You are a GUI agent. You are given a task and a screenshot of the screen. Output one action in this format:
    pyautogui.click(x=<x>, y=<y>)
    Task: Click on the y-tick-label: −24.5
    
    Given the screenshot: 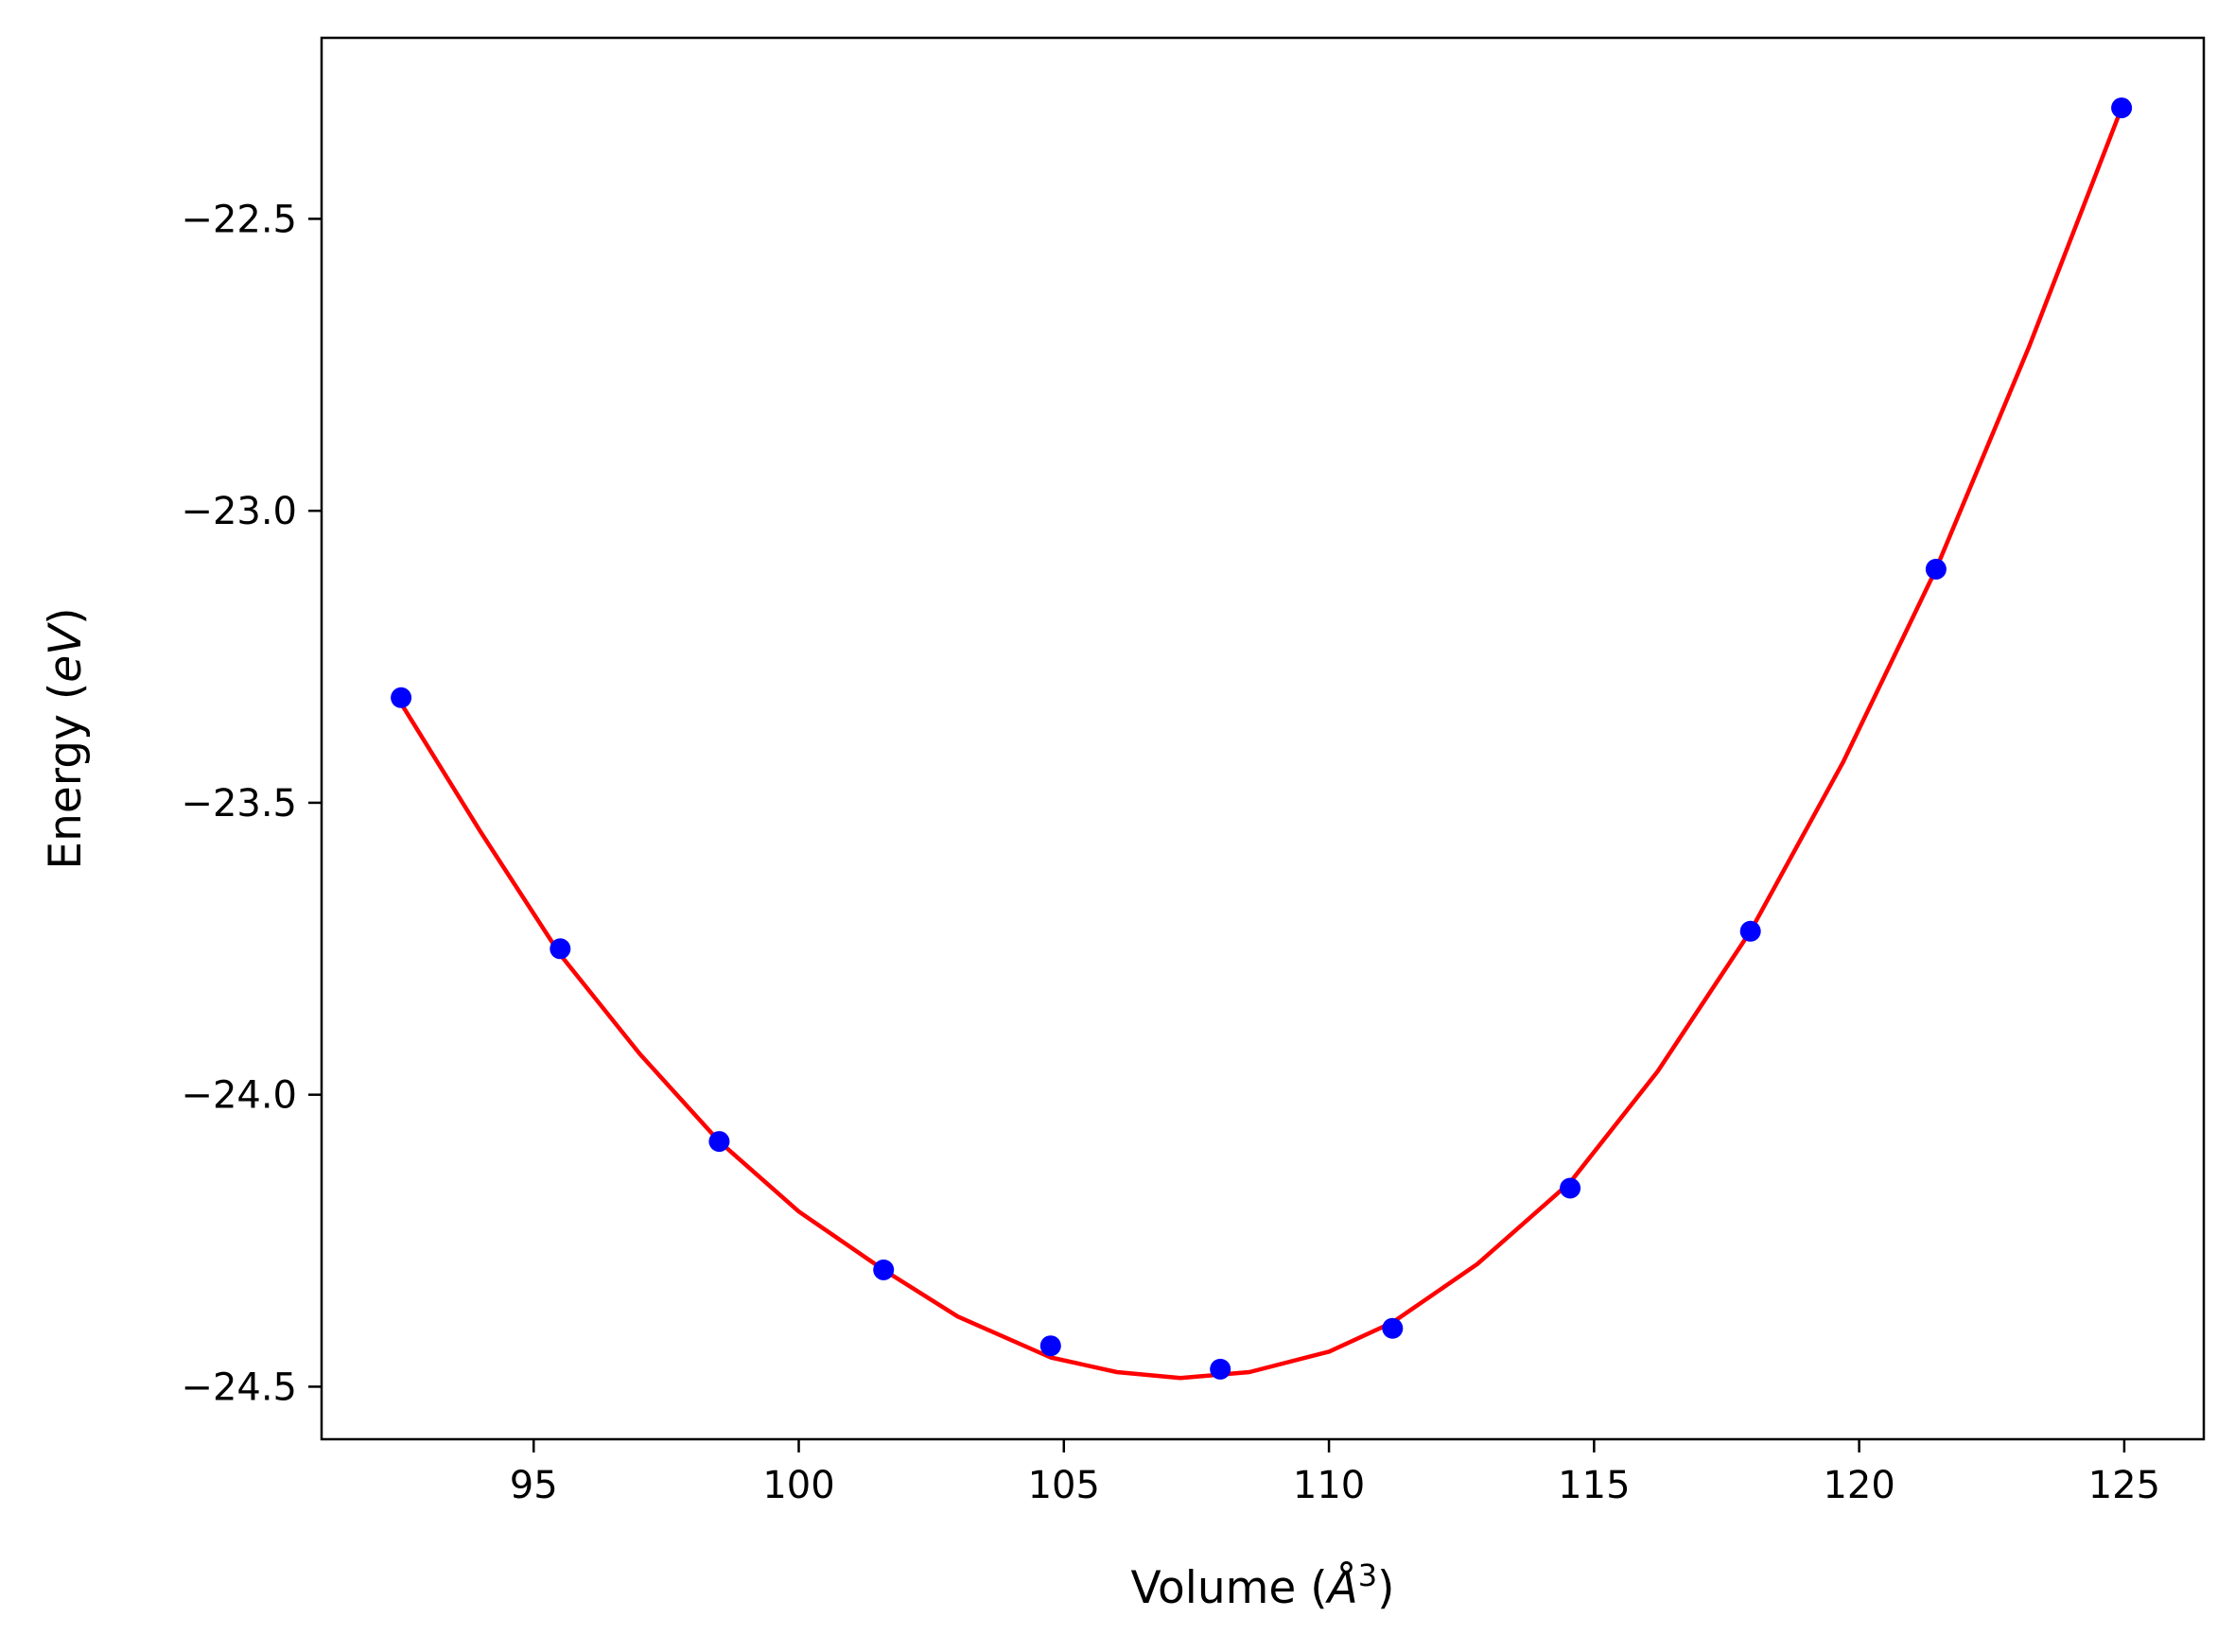 What is the action you would take?
    pyautogui.click(x=239, y=1387)
    